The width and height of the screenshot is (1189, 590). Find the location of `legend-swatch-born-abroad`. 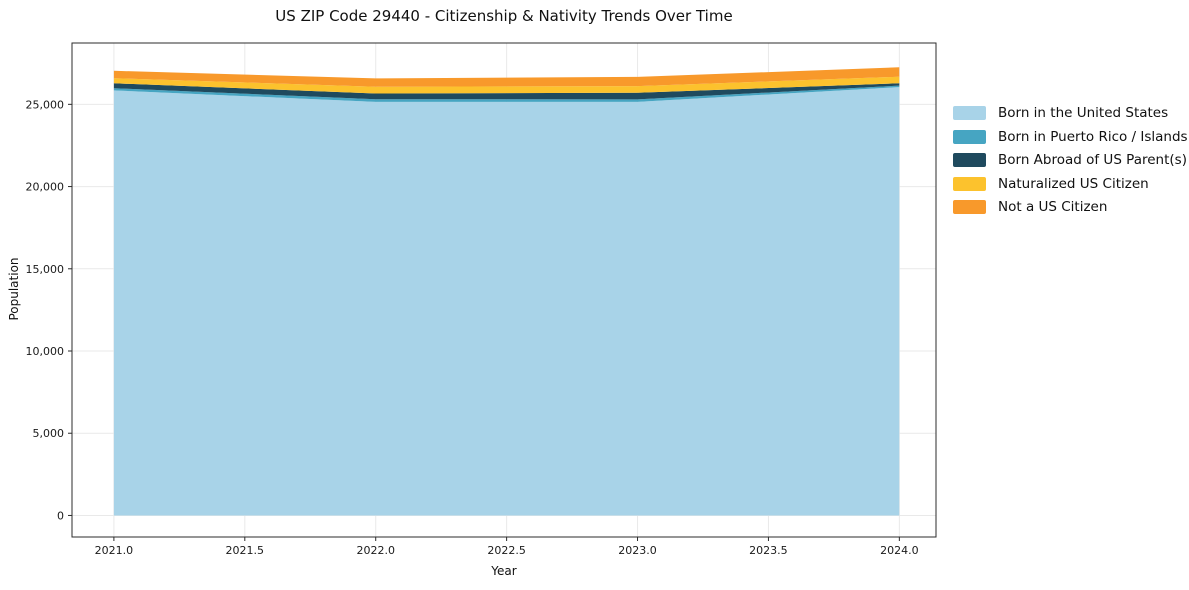

legend-swatch-born-abroad is located at coordinates (969, 160).